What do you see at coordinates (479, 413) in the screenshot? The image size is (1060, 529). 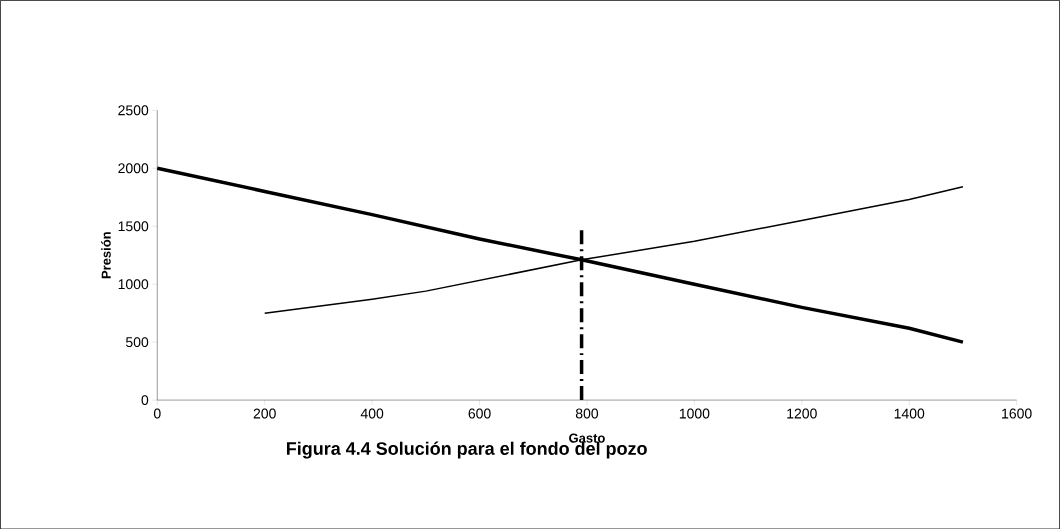 I see `x-tick-label: 600` at bounding box center [479, 413].